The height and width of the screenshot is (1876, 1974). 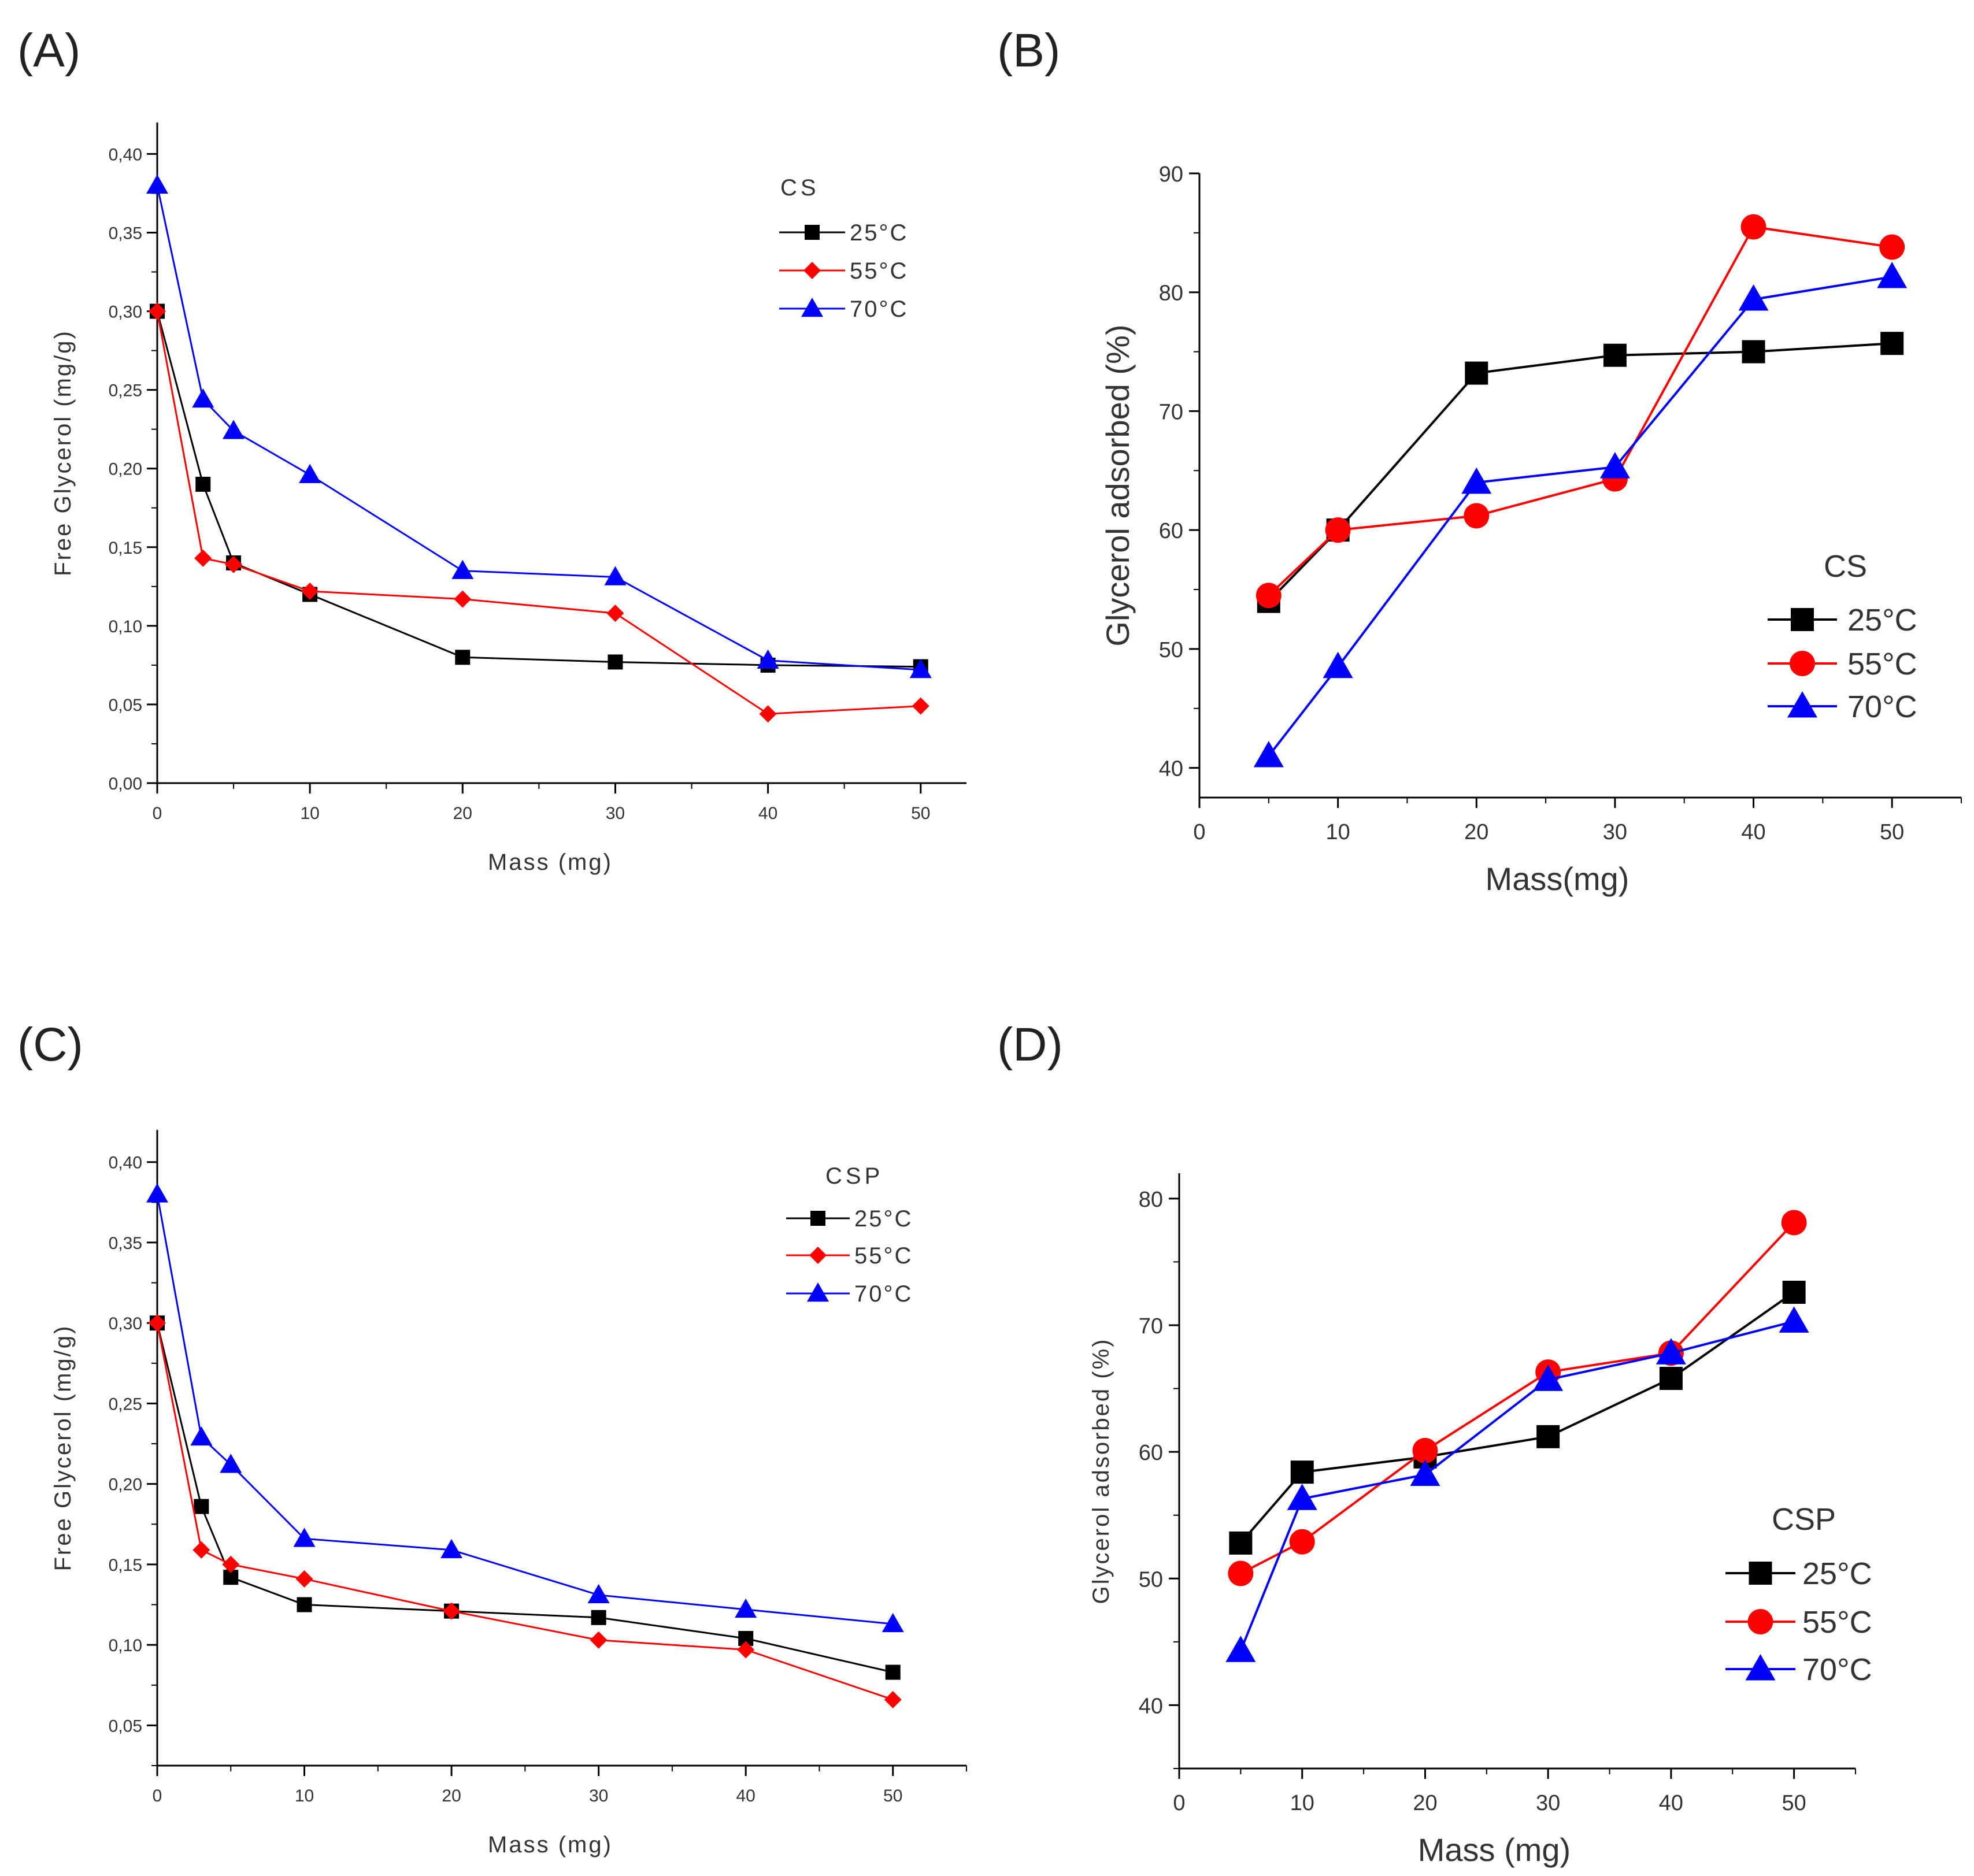 What do you see at coordinates (50, 1044) in the screenshot?
I see `panel-label-C: (C)` at bounding box center [50, 1044].